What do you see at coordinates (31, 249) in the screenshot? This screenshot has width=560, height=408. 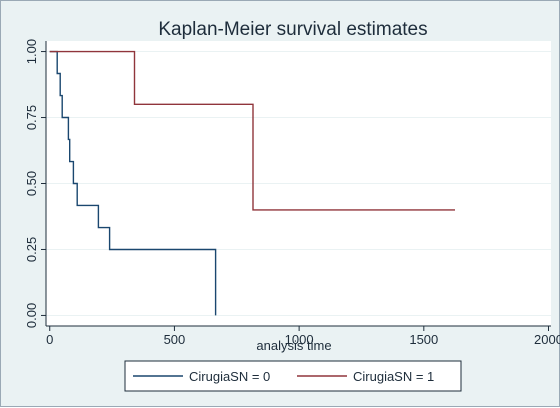 I see `y-tick-label: 0.25` at bounding box center [31, 249].